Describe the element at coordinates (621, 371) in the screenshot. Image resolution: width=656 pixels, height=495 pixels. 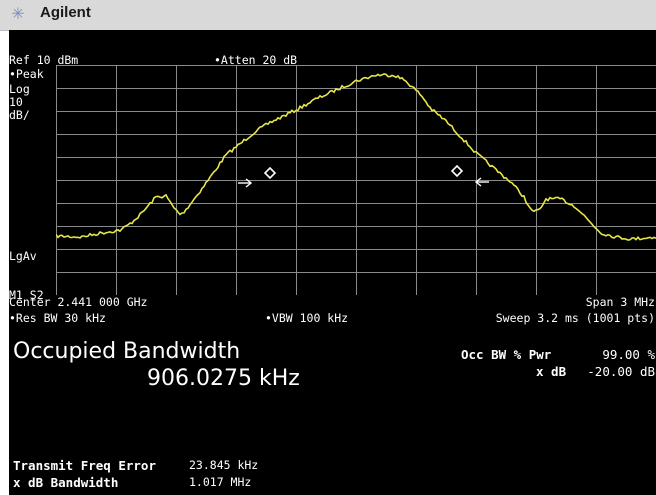
I see `x-db-value: -20.00 dB` at that location.